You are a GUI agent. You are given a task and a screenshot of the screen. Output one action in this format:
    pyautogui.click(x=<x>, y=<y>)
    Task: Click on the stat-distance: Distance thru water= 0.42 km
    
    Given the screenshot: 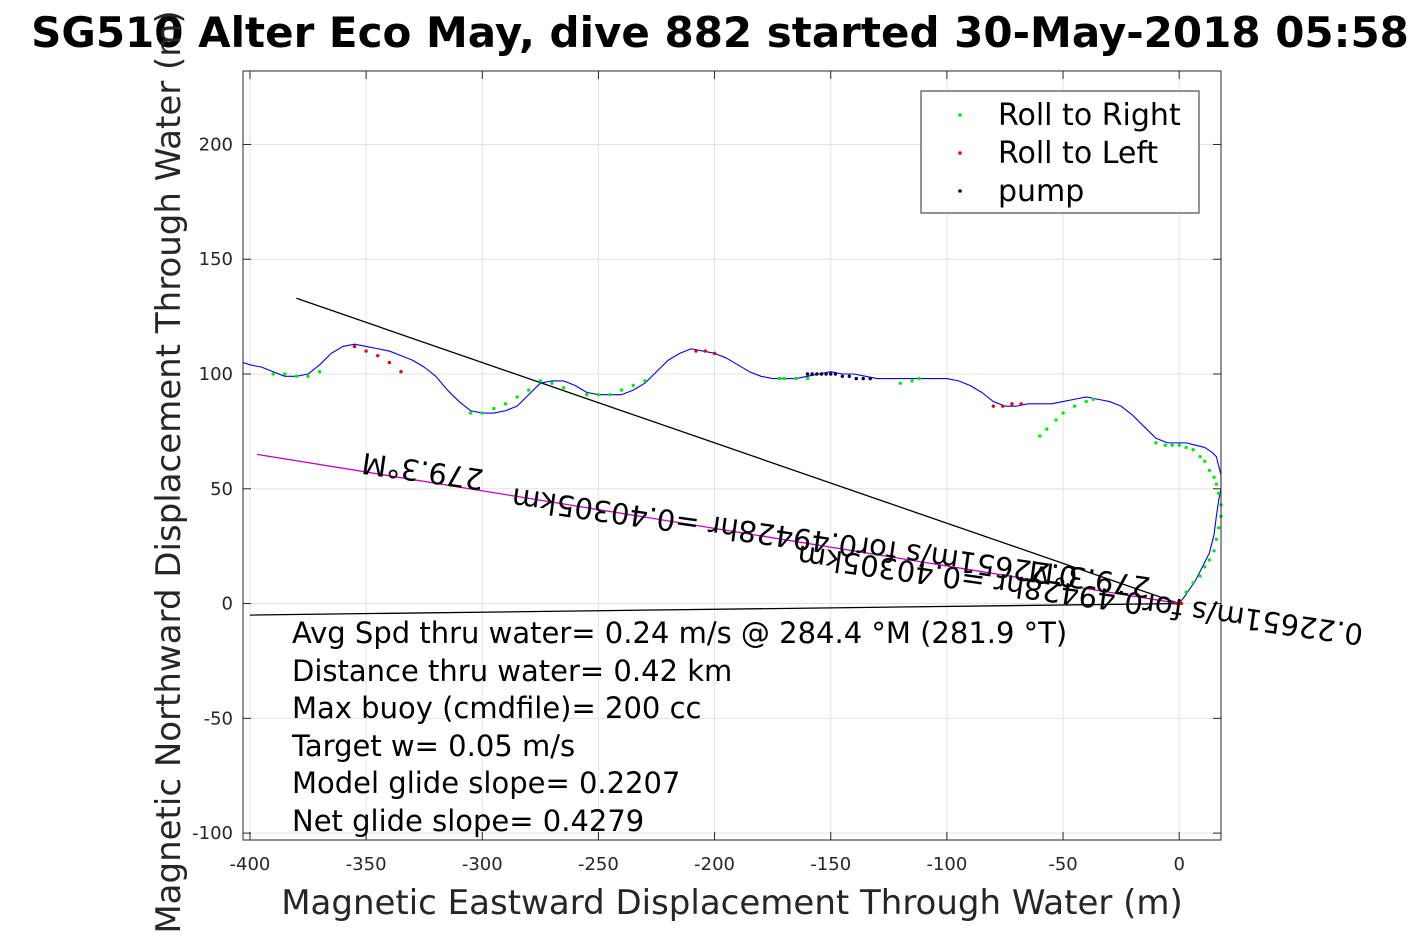 What is the action you would take?
    pyautogui.click(x=512, y=671)
    